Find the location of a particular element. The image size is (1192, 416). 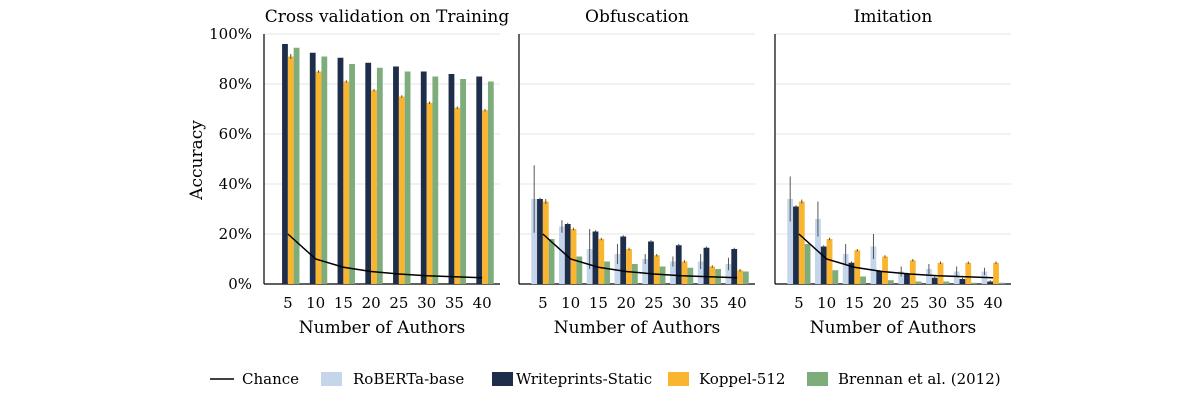

legend-label: RoBERTa-base is located at coordinates (408, 379).